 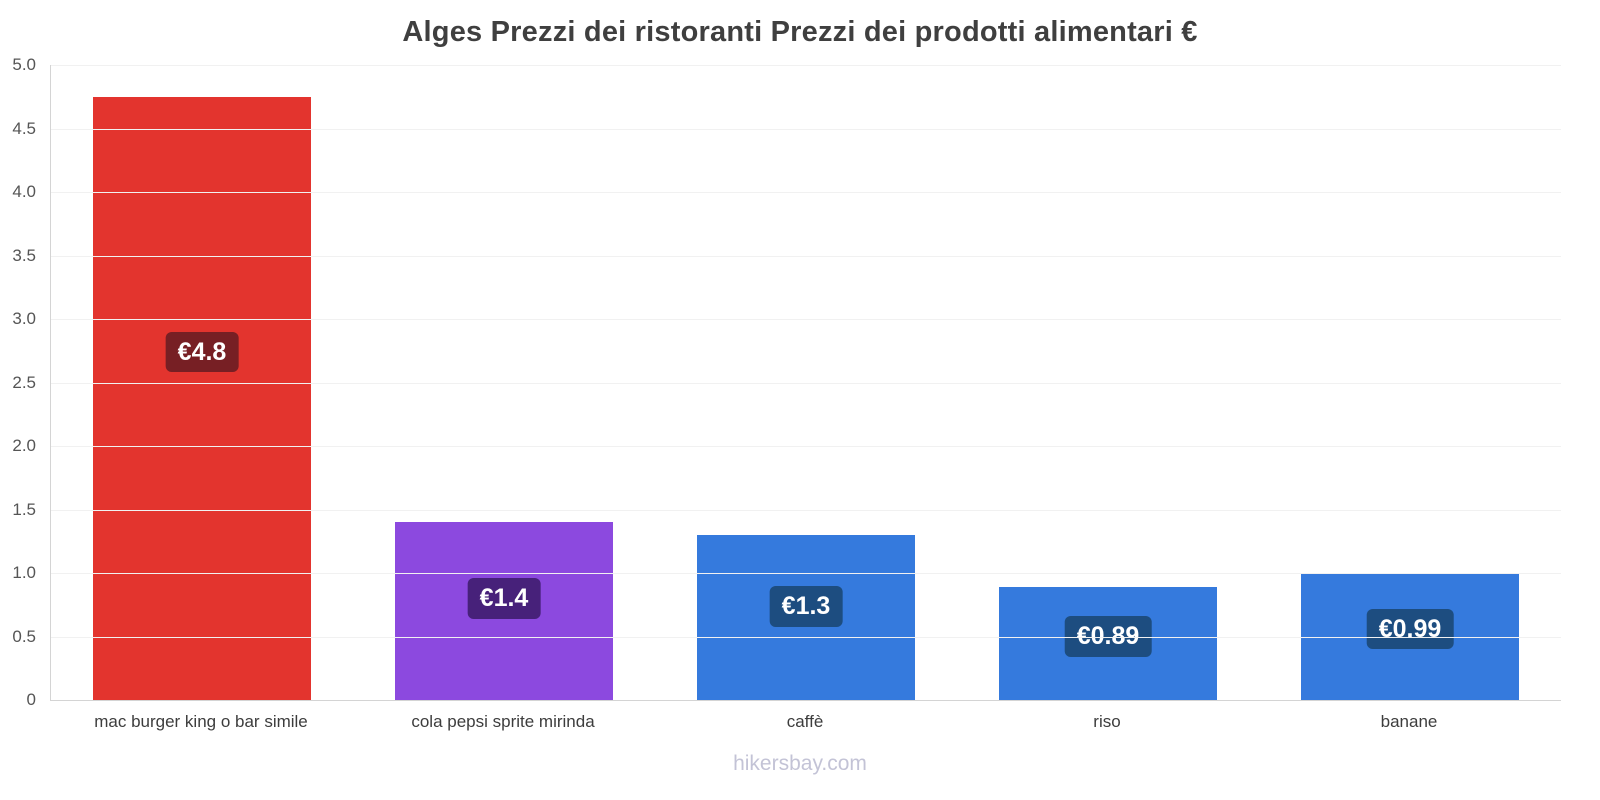 I want to click on y-axis: 5.0 4.5 4.0 3.5 3.0 2.5 2.0 1.5 1.0 0.5 0, so click(x=21, y=382).